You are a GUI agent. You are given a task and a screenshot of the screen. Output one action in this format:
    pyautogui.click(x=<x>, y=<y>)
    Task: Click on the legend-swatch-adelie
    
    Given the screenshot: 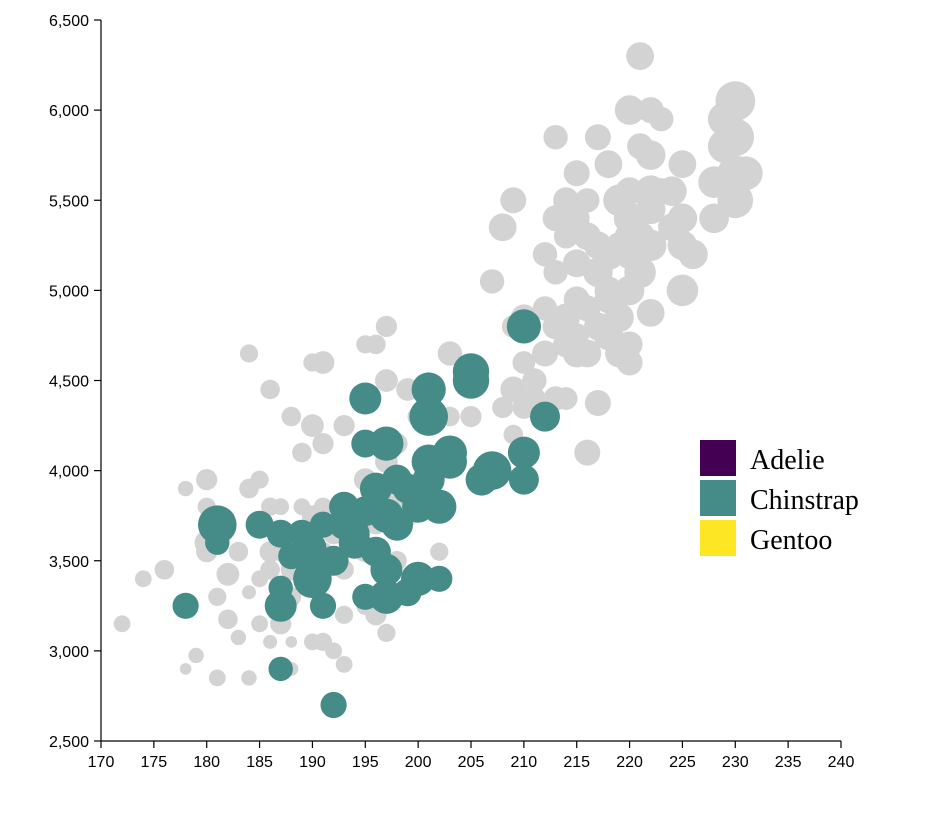 What is the action you would take?
    pyautogui.click(x=718, y=458)
    